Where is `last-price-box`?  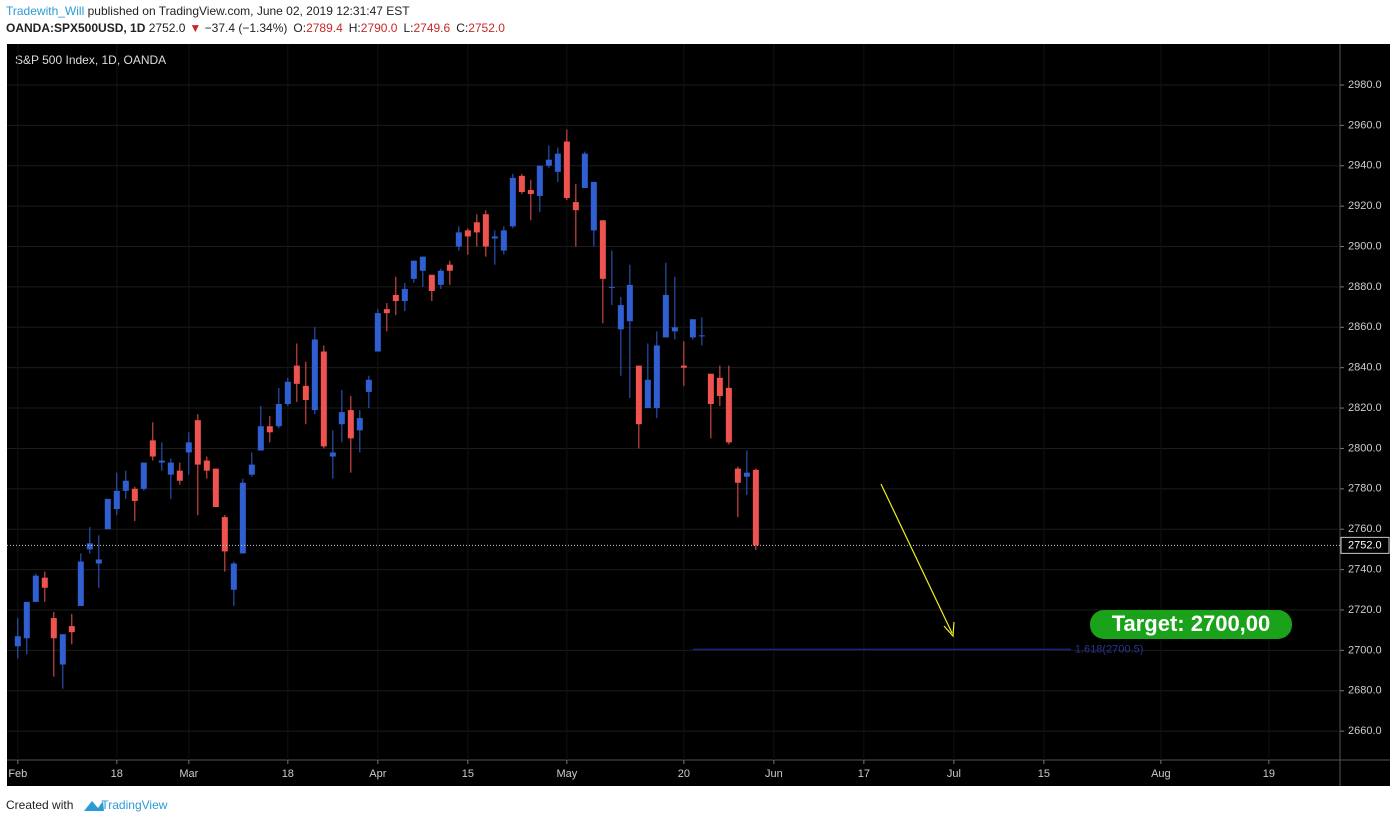 last-price-box is located at coordinates (1365, 545).